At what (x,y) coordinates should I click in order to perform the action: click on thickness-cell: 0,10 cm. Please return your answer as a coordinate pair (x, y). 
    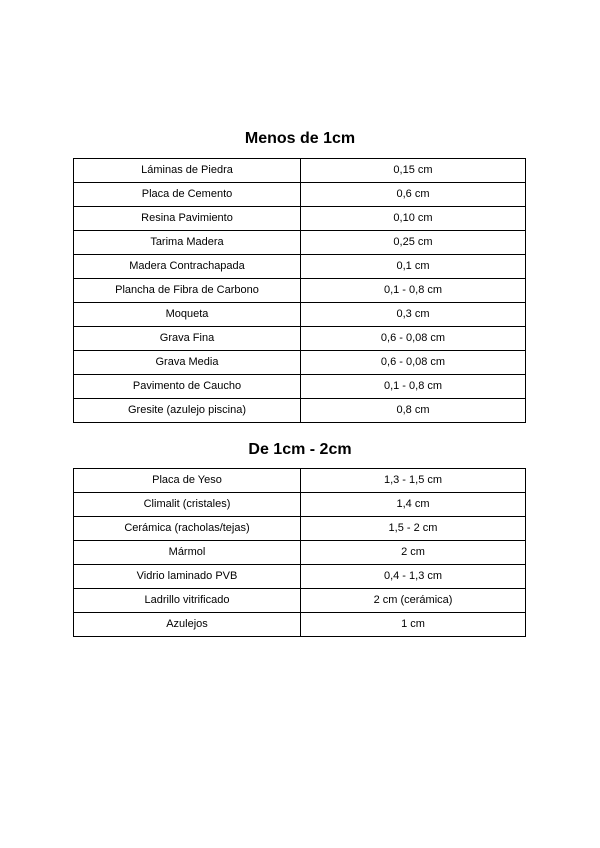
    Looking at the image, I should click on (413, 218).